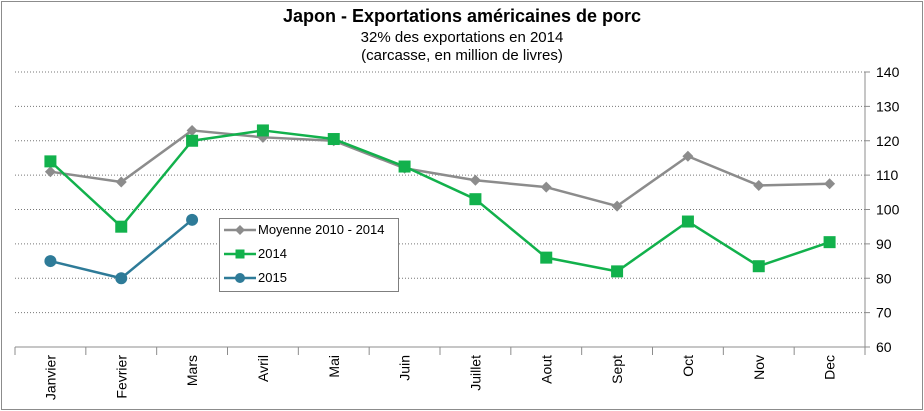 The width and height of the screenshot is (924, 411). I want to click on legend-item-2014: 2014, so click(309, 254).